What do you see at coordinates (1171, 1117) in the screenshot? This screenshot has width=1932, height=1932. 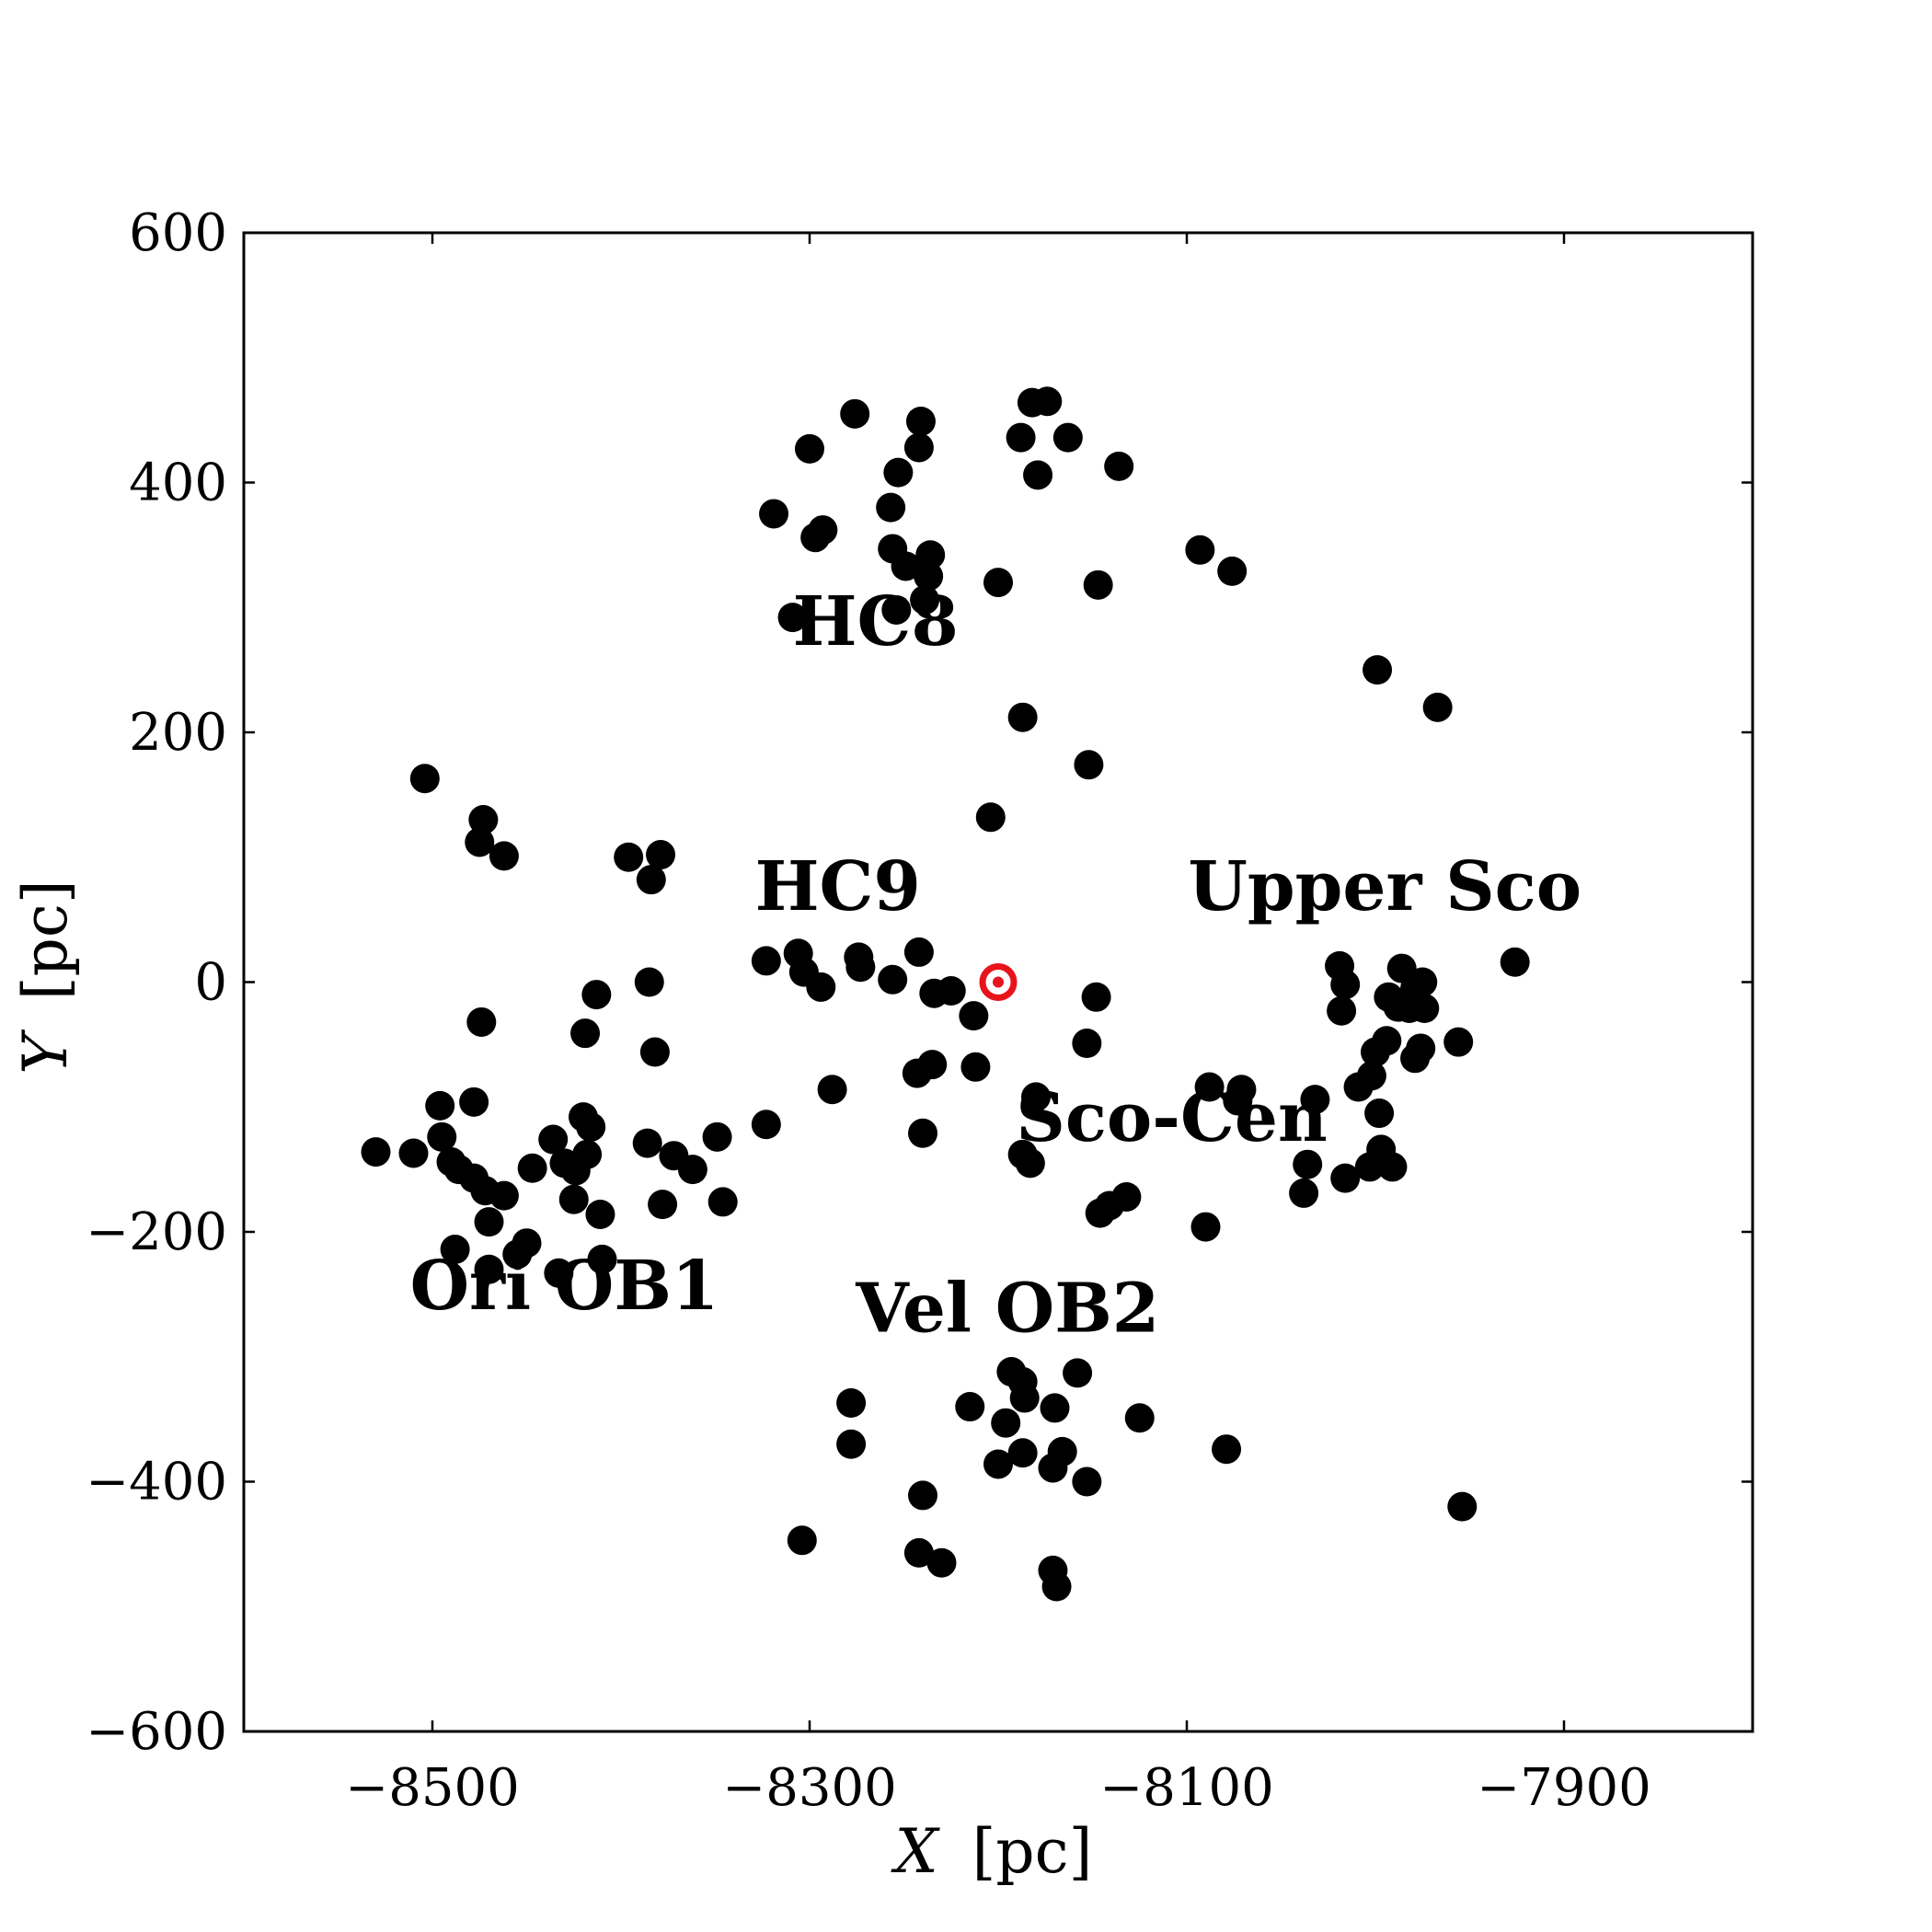 I see `group-label: Sco-Cen` at bounding box center [1171, 1117].